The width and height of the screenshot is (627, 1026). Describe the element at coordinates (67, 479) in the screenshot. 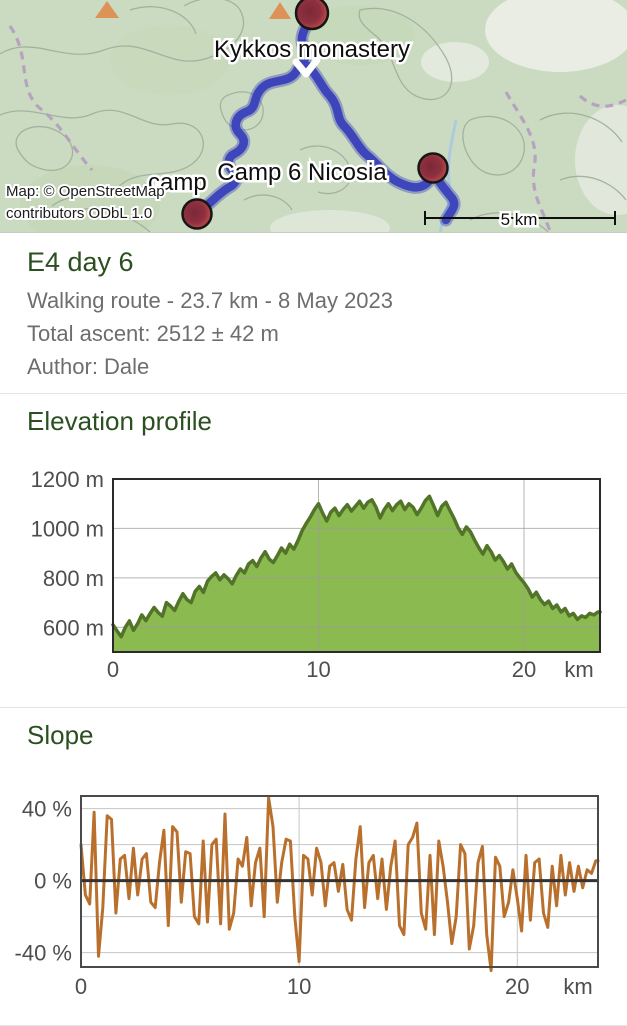

I see `y-tick-label: 1200 m` at that location.